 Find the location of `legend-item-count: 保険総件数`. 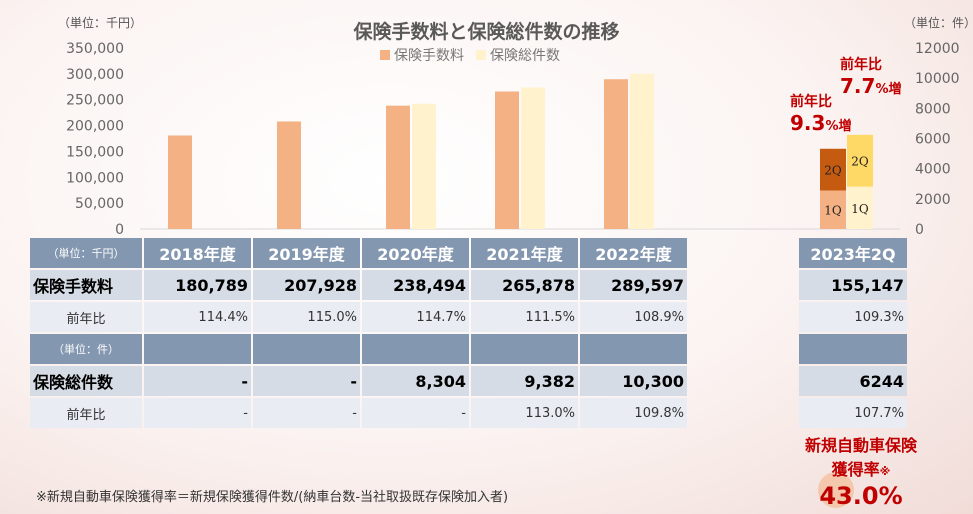

legend-item-count: 保険総件数 is located at coordinates (518, 55).